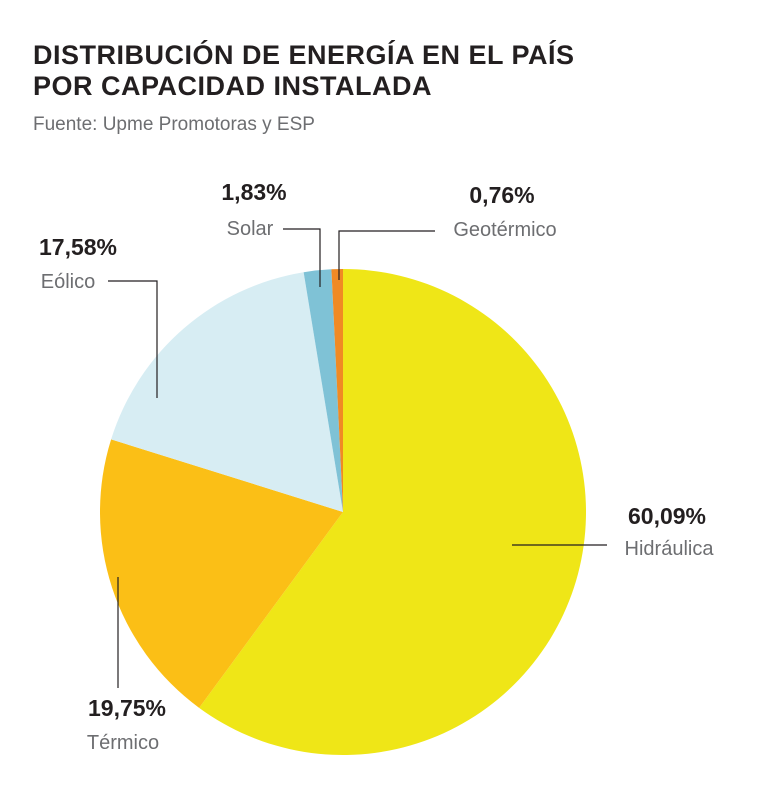  What do you see at coordinates (133, 339) in the screenshot?
I see `leader-line-eolico` at bounding box center [133, 339].